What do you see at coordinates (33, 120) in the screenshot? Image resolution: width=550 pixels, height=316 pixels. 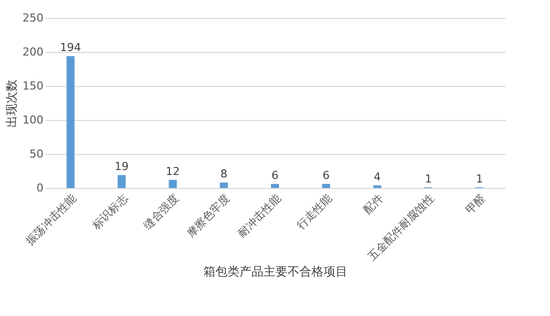 I see `y-tick-label: 100` at bounding box center [33, 120].